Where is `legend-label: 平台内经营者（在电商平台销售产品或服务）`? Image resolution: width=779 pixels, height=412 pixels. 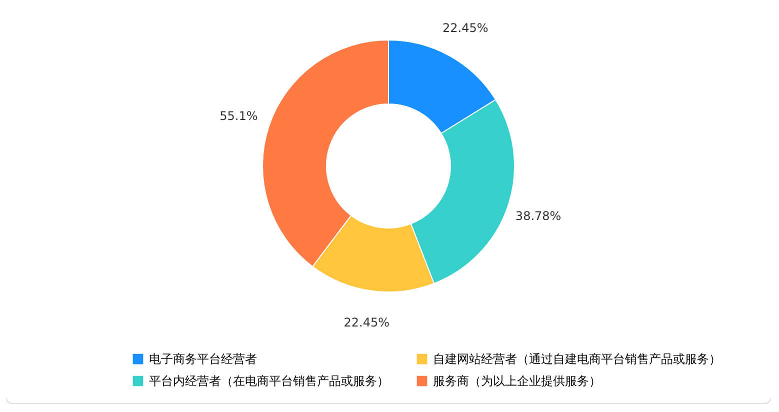 legend-label: 平台内经营者（在电商平台销售产品或服务） is located at coordinates (269, 381).